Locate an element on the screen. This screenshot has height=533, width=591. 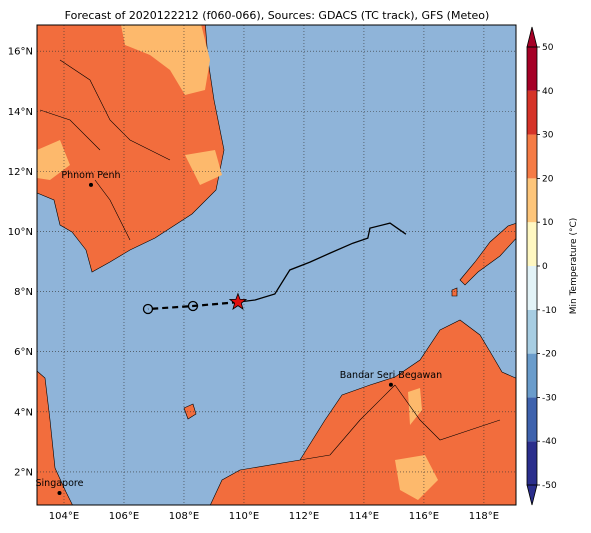
y-tick-label: 14°N is located at coordinates (20, 112).